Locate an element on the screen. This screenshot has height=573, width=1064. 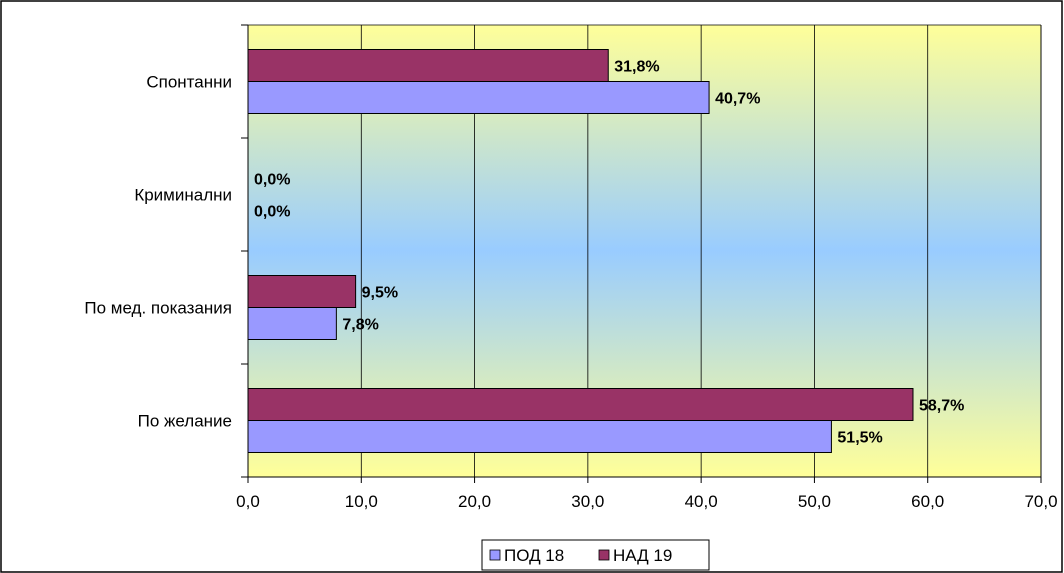
category-label: По мед. показания is located at coordinates (158, 308).